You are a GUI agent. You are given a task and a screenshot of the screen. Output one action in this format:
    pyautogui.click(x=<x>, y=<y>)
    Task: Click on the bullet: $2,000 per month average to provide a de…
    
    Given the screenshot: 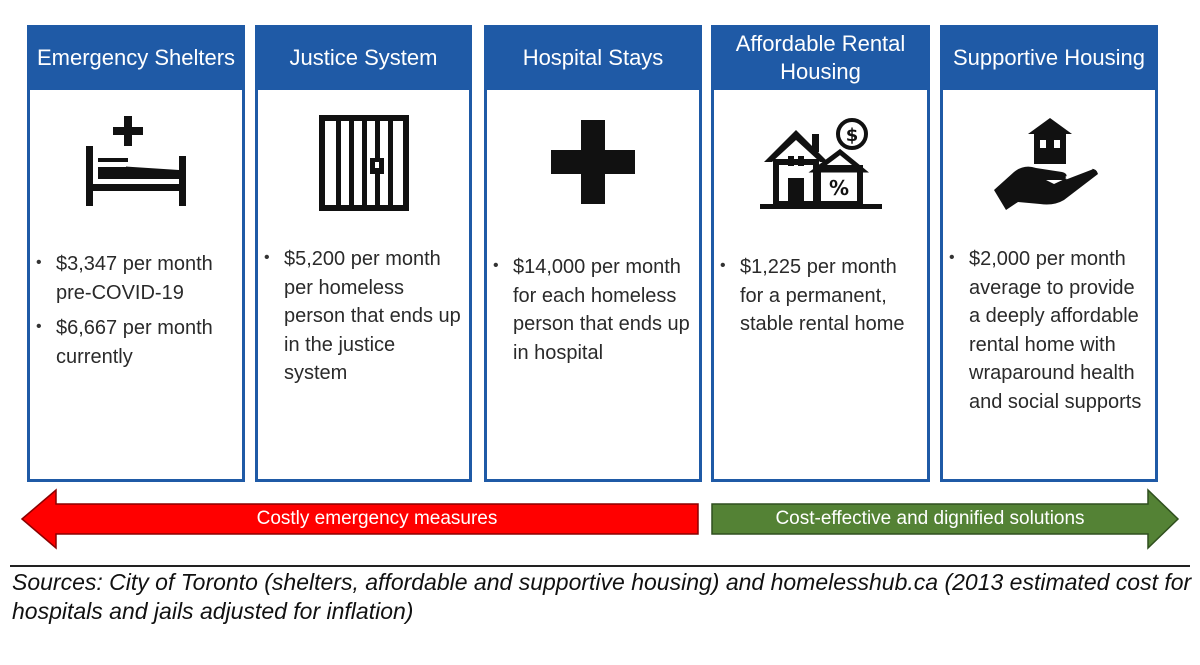 What is the action you would take?
    pyautogui.click(x=1048, y=330)
    